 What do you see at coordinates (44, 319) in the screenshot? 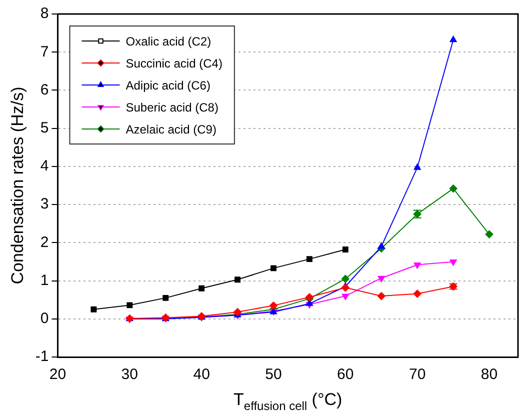
I see `y-tick-label: 0` at bounding box center [44, 319].